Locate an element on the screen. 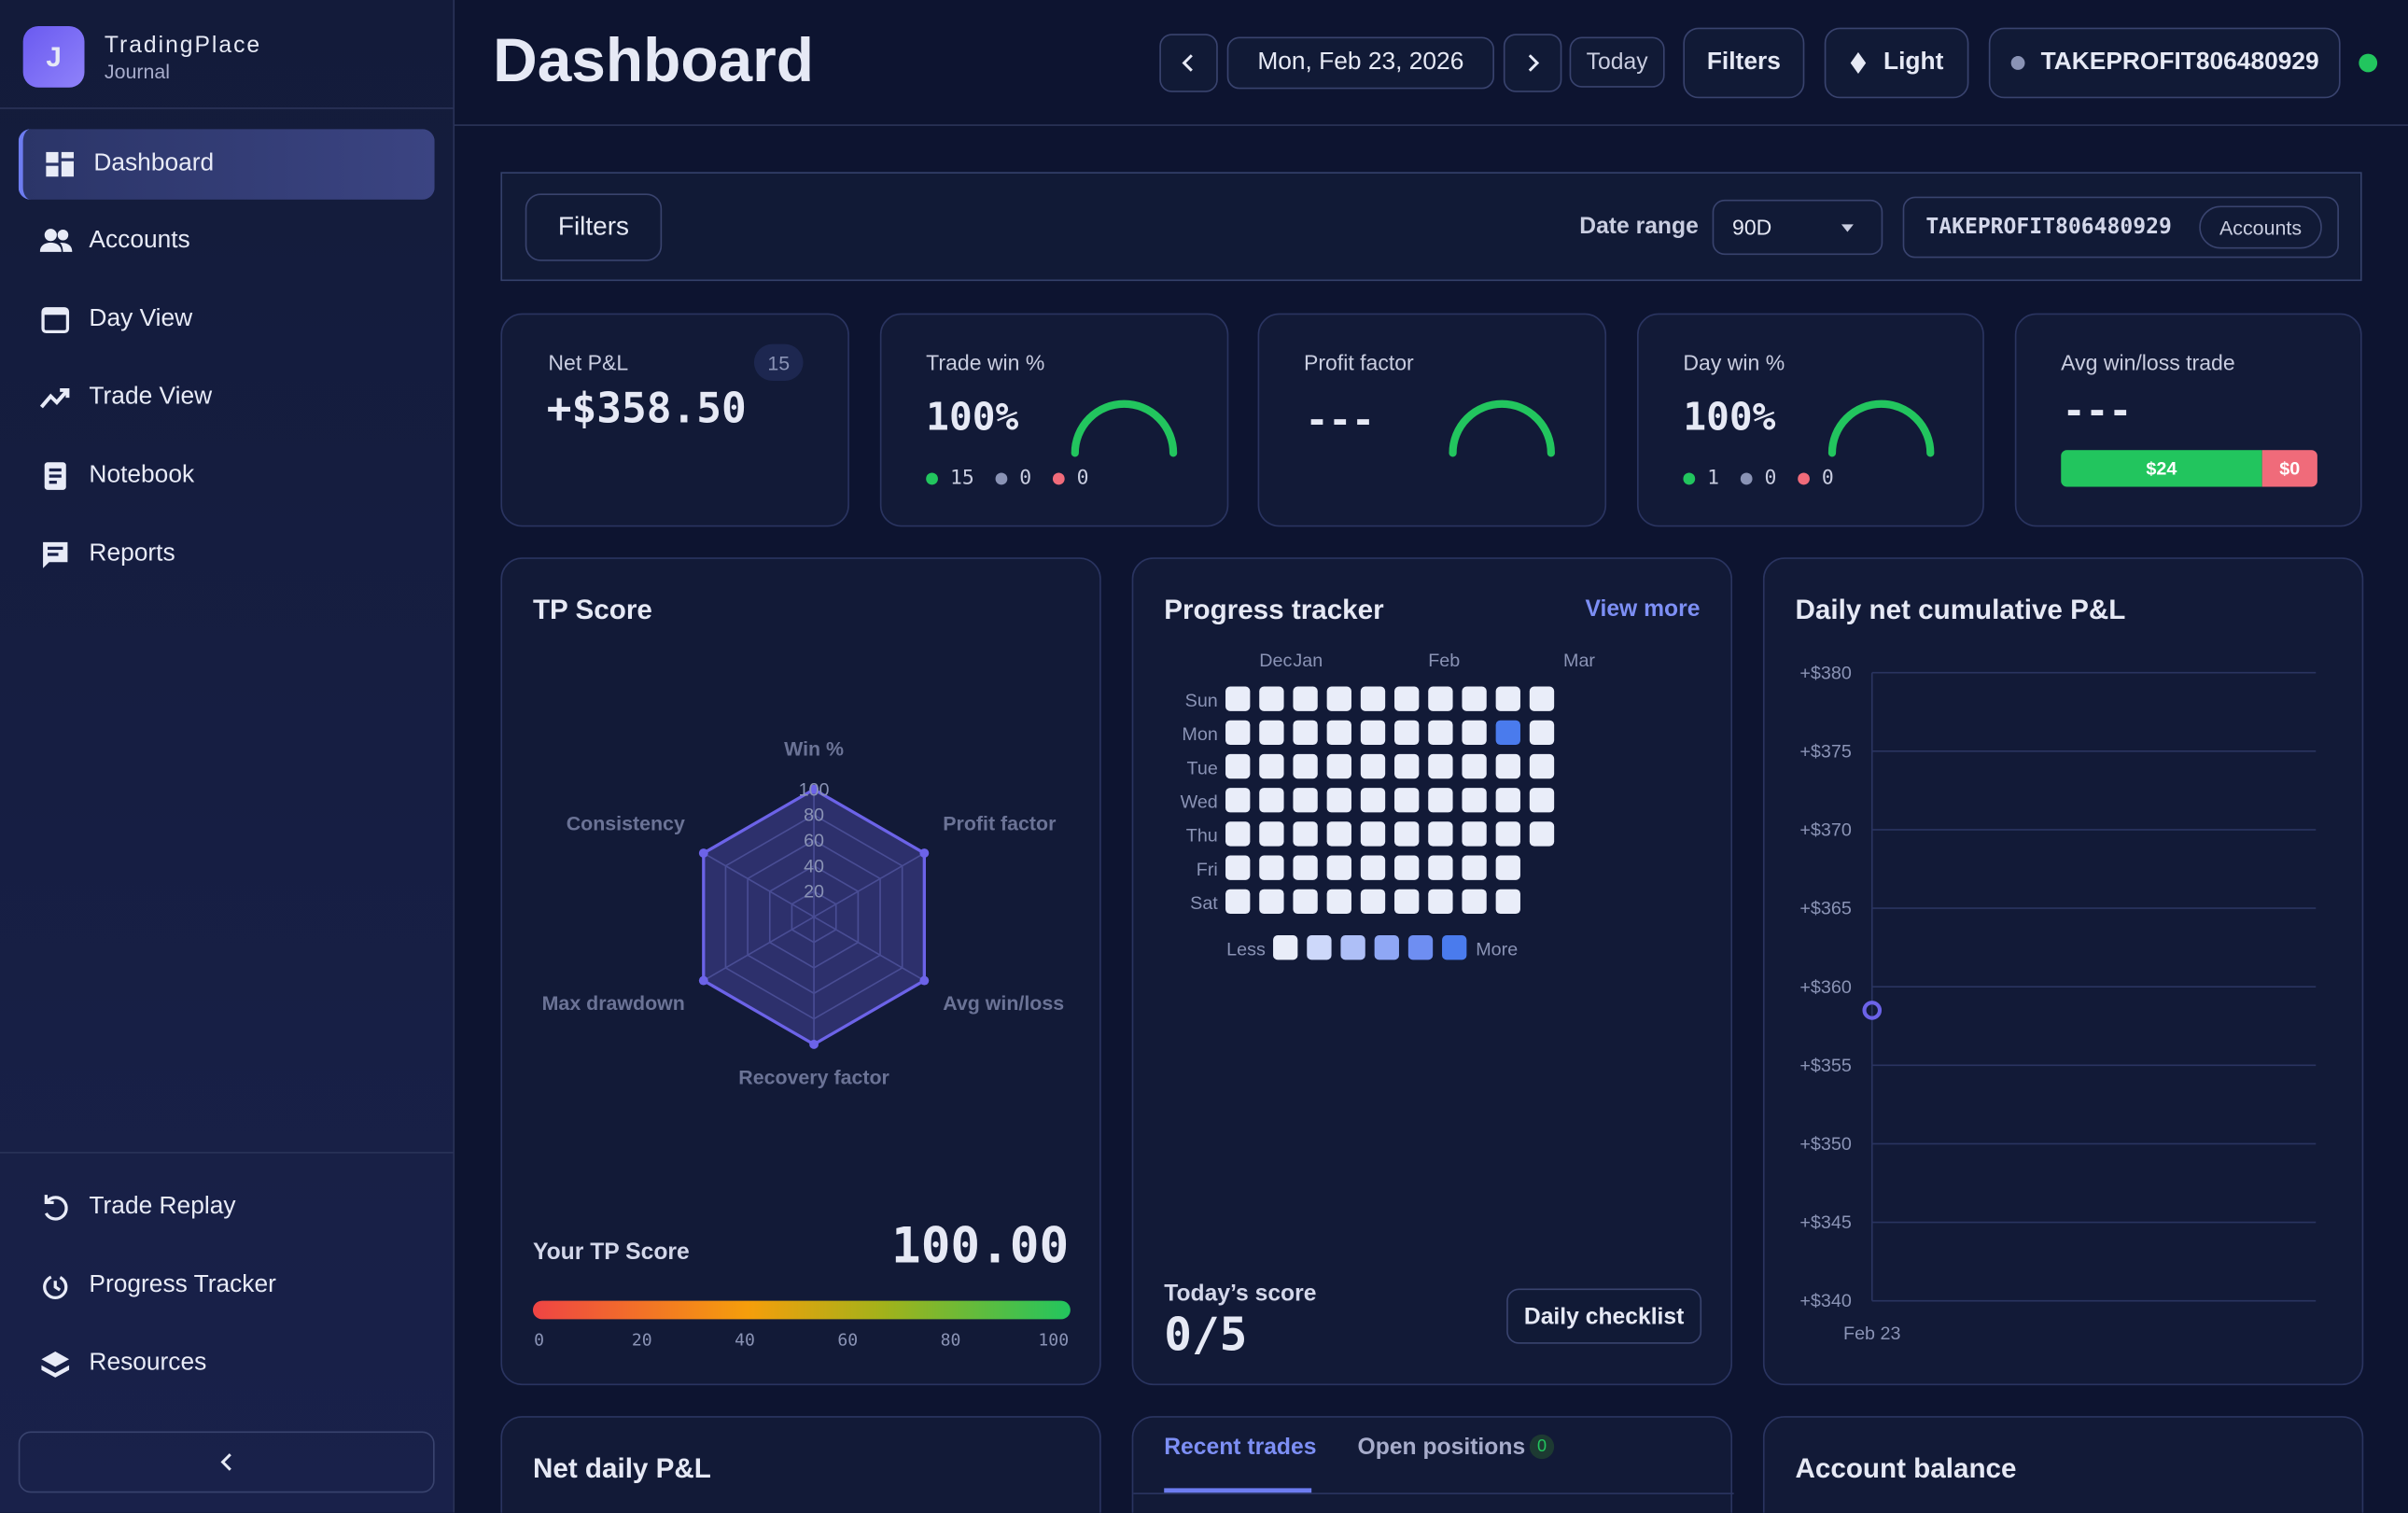  nav-item: Day View is located at coordinates (227, 319).